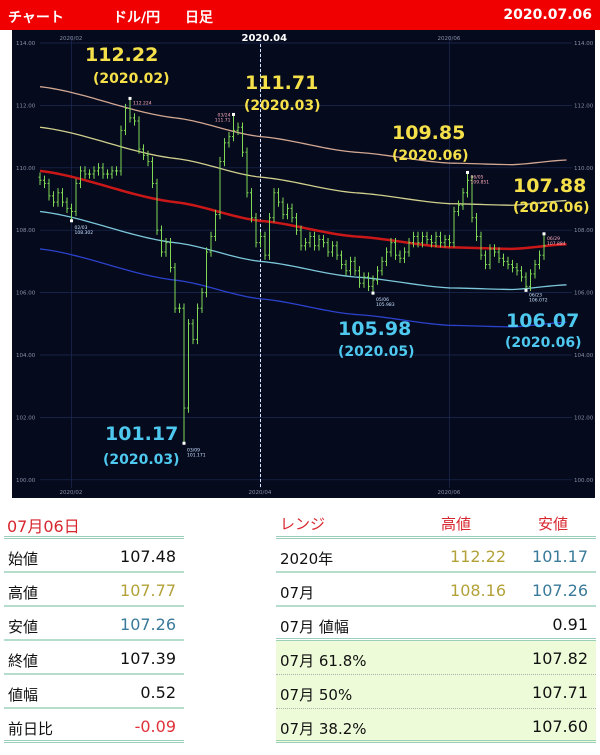 Image resolution: width=600 pixels, height=755 pixels. Describe the element at coordinates (36, 18) in the screenshot. I see `header-title: チャート` at that location.